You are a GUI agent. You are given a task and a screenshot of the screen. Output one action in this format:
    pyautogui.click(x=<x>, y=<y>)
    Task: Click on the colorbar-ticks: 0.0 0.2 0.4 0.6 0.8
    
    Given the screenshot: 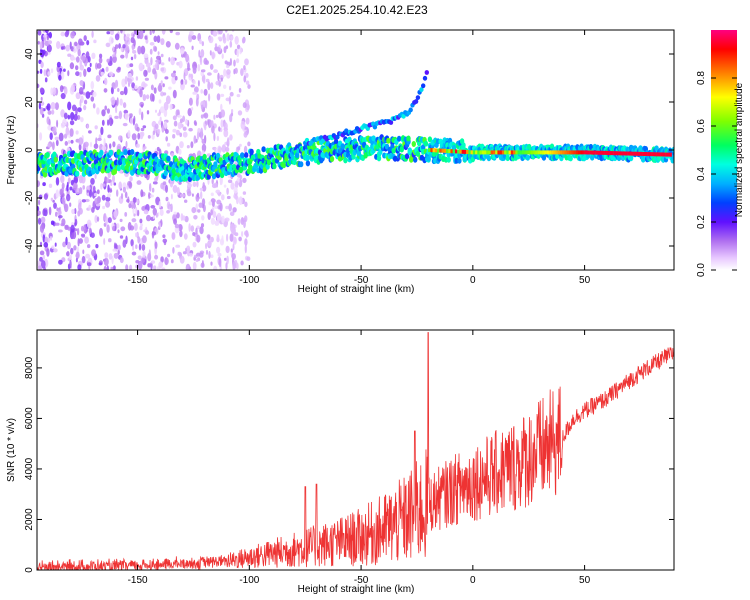 What is the action you would take?
    pyautogui.click(x=716, y=174)
    